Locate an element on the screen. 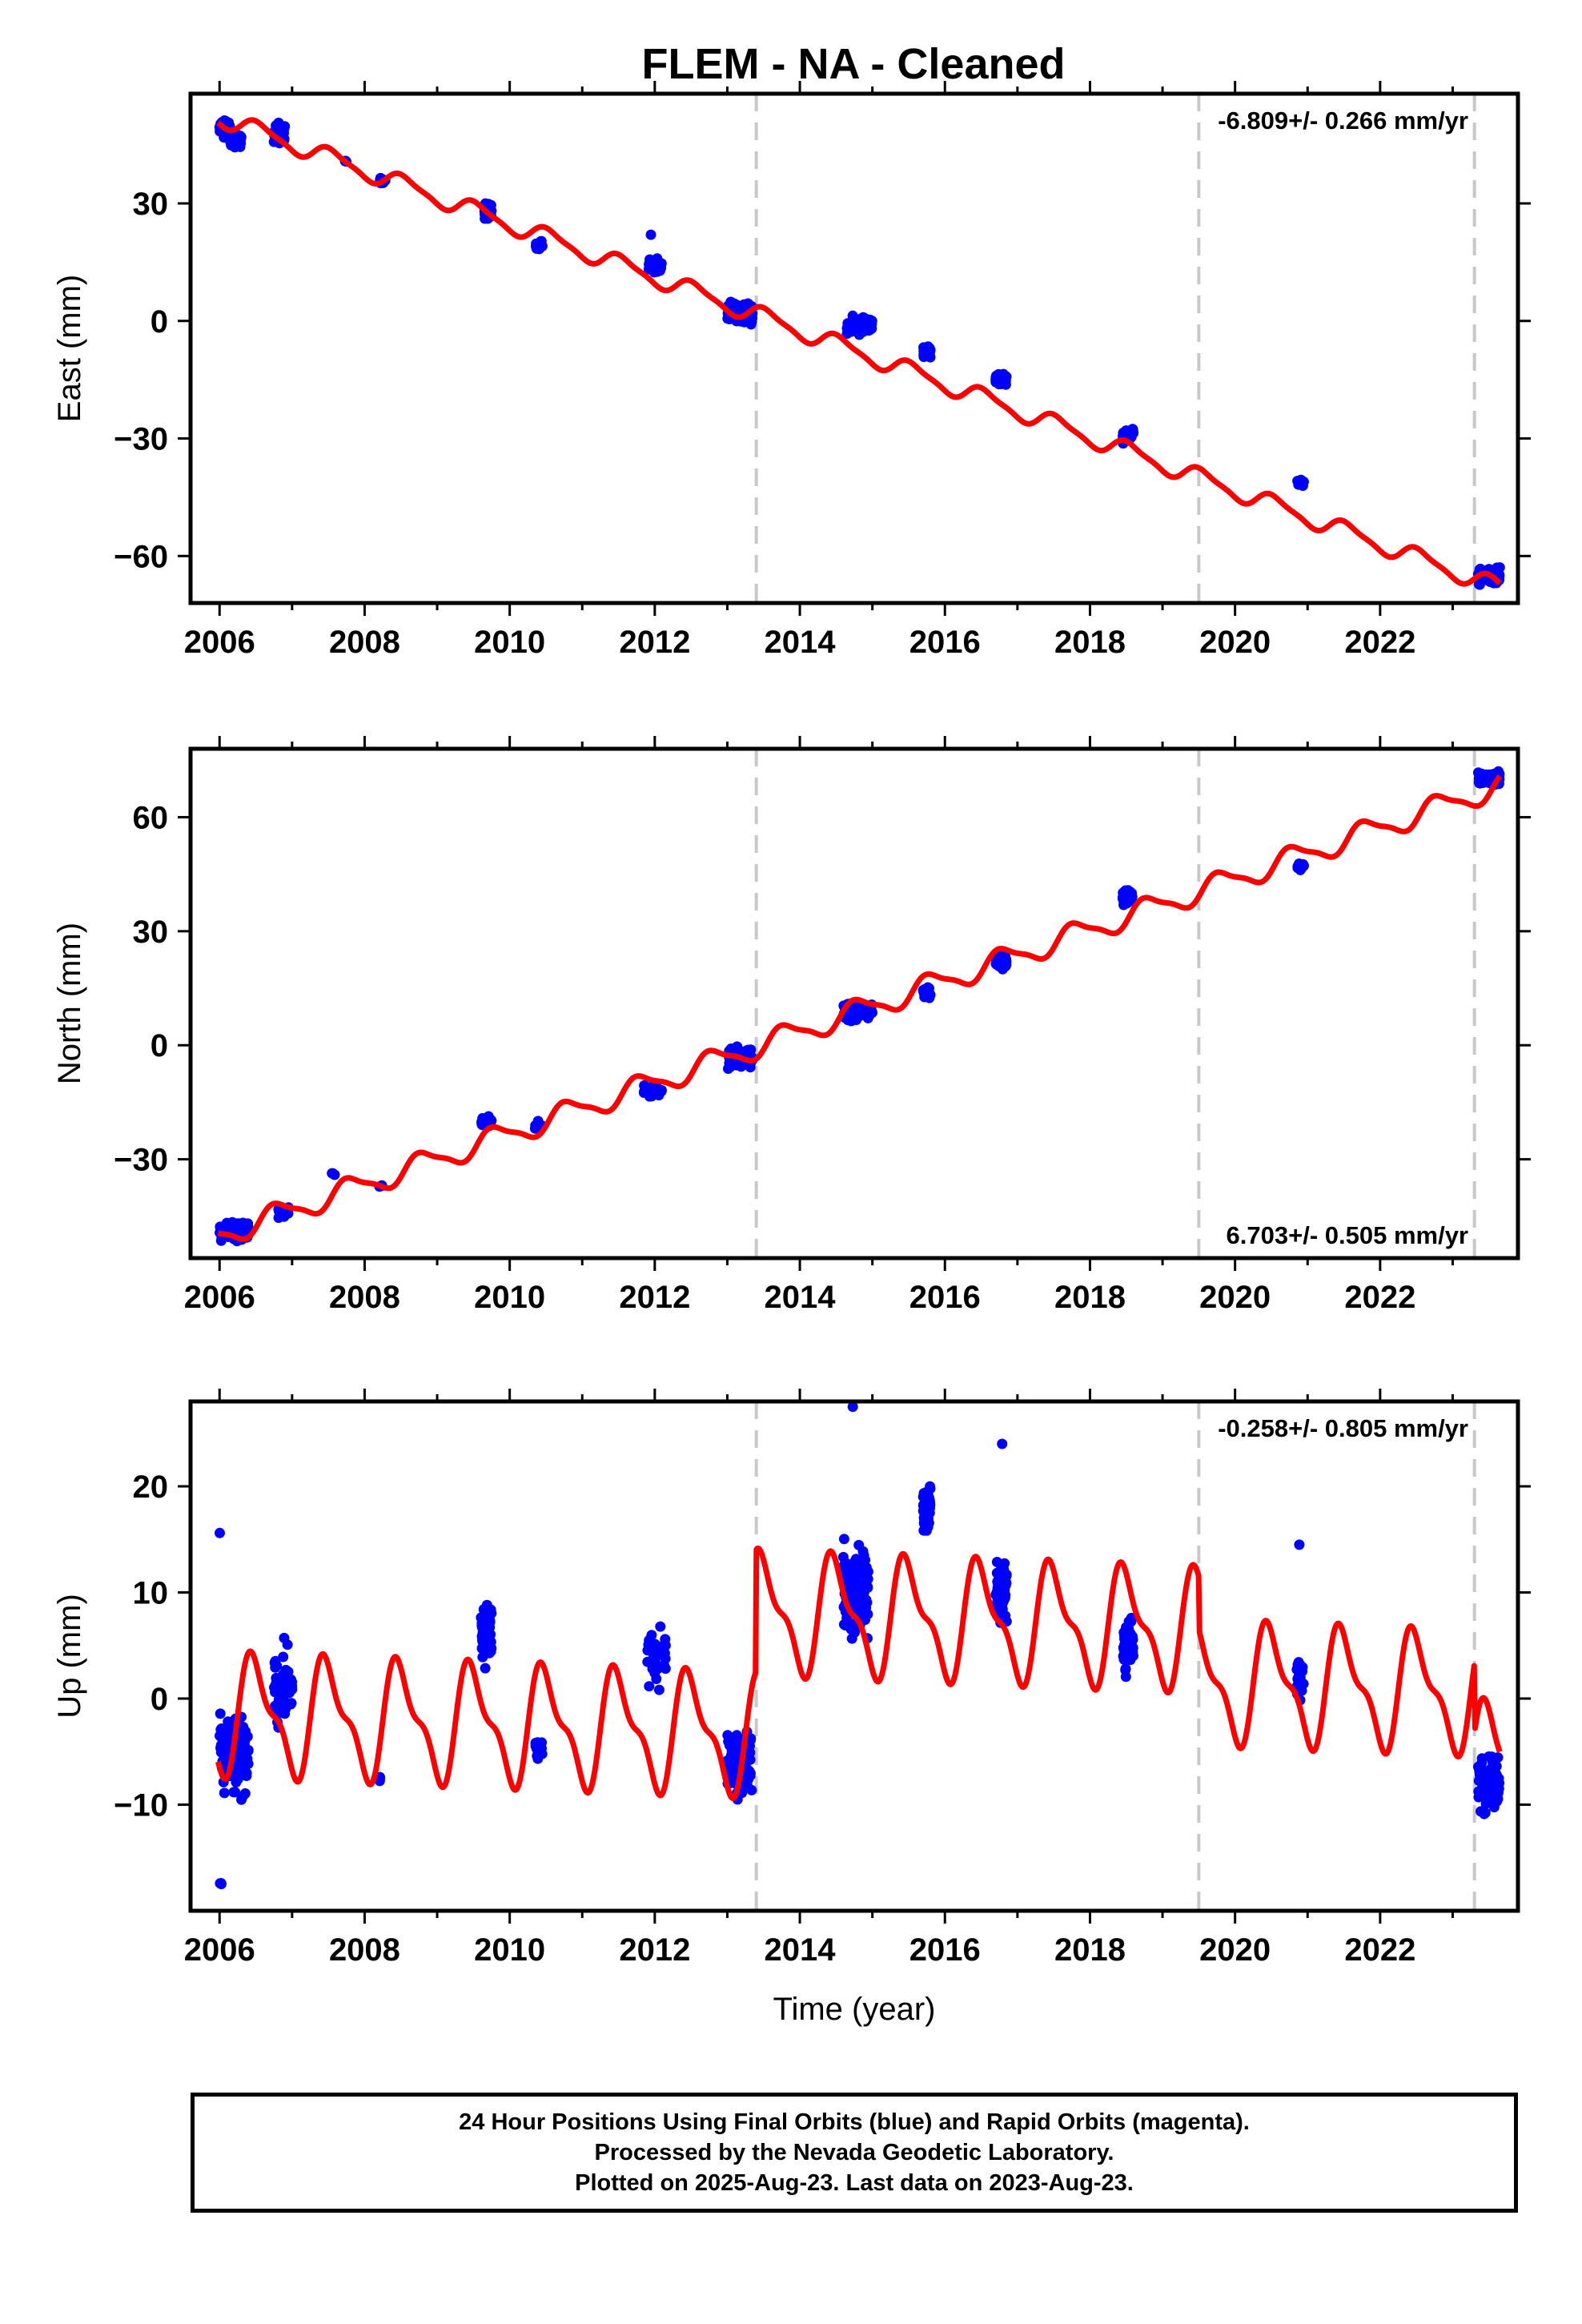 Image resolution: width=1582 pixels, height=2324 pixels. y-tick-label: 20 is located at coordinates (151, 1487).